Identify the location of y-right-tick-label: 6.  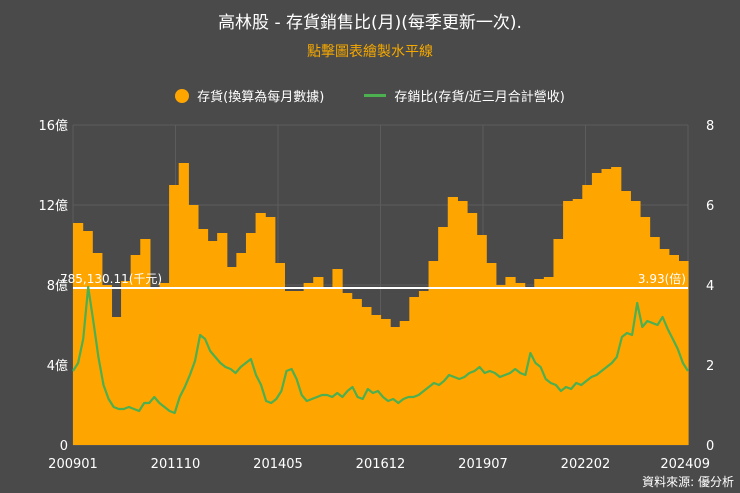
(710, 206).